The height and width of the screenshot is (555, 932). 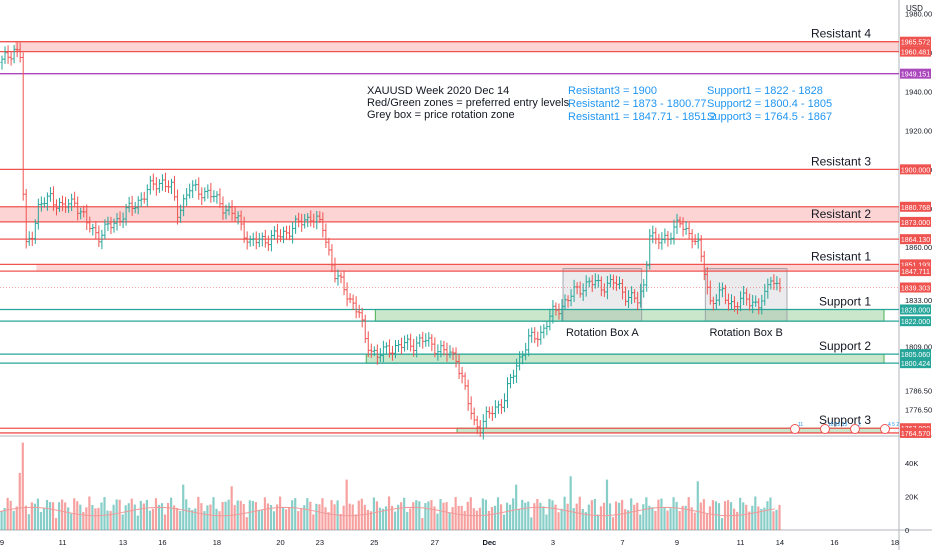 I want to click on time-tick-label: 14, so click(x=780, y=542).